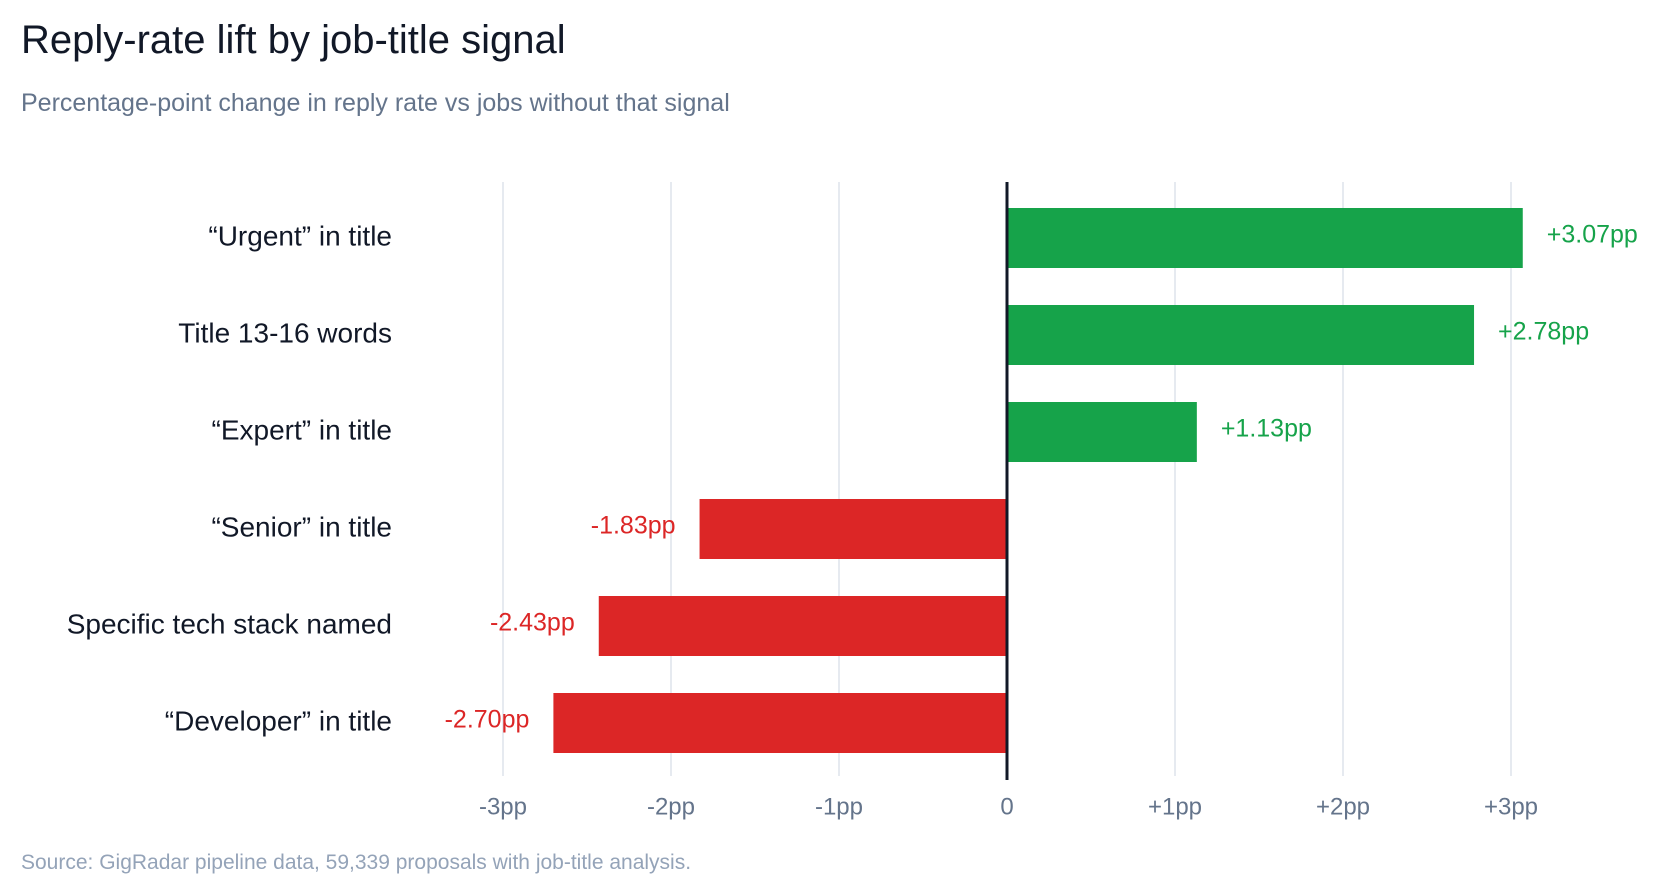  I want to click on x-tick-label: +1pp, so click(1175, 806).